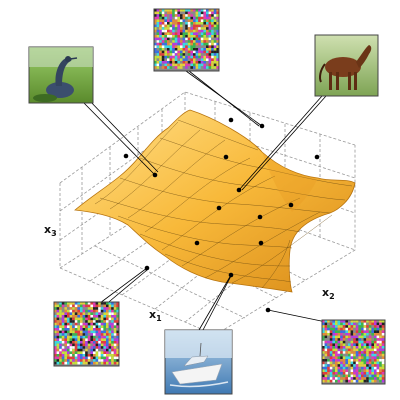 This screenshot has height=400, width=400. I want to click on data-point-dot, so click(260, 217).